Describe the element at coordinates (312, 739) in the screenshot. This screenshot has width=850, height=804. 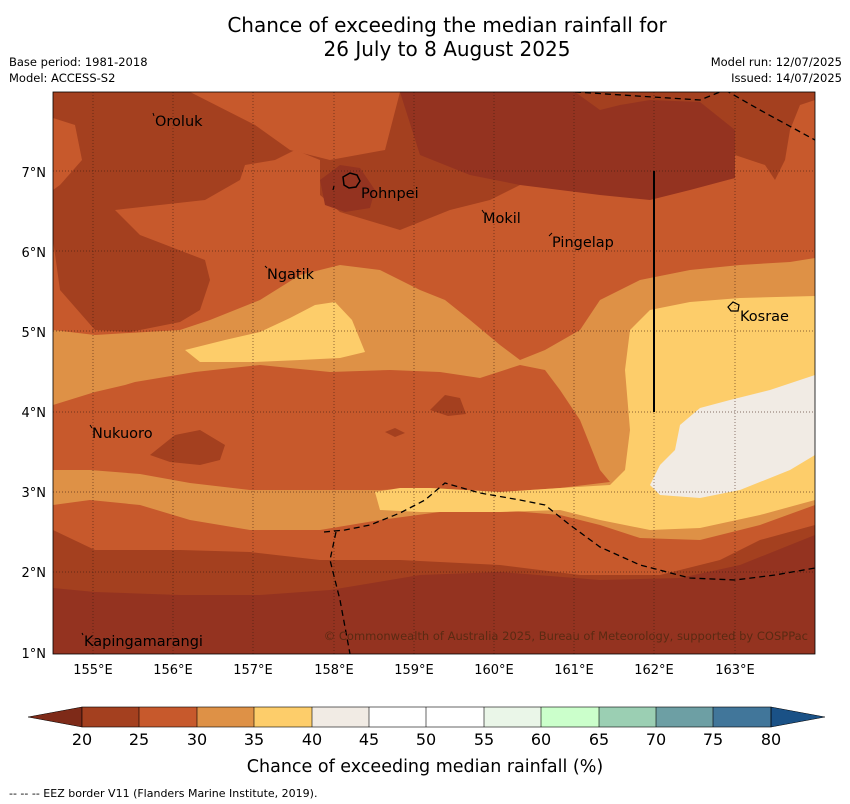
I see `colorbar-tick-label: 40` at that location.